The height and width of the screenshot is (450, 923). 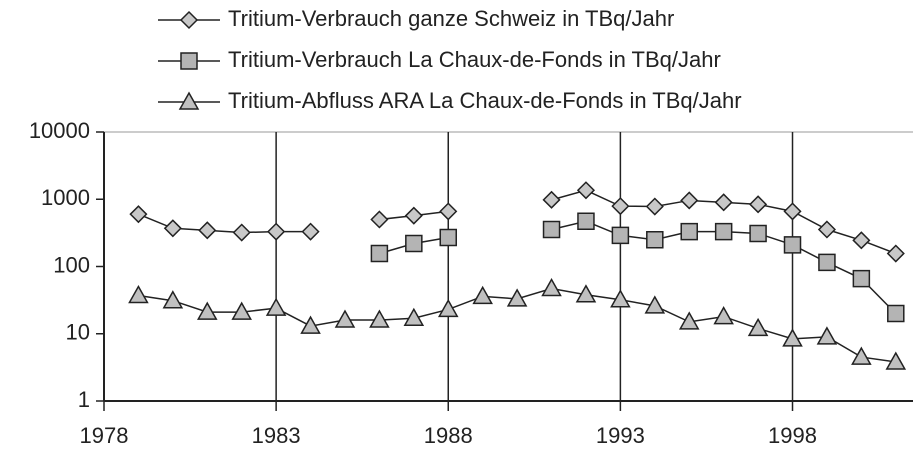 What do you see at coordinates (620, 435) in the screenshot?
I see `x-tick-label: 1993` at bounding box center [620, 435].